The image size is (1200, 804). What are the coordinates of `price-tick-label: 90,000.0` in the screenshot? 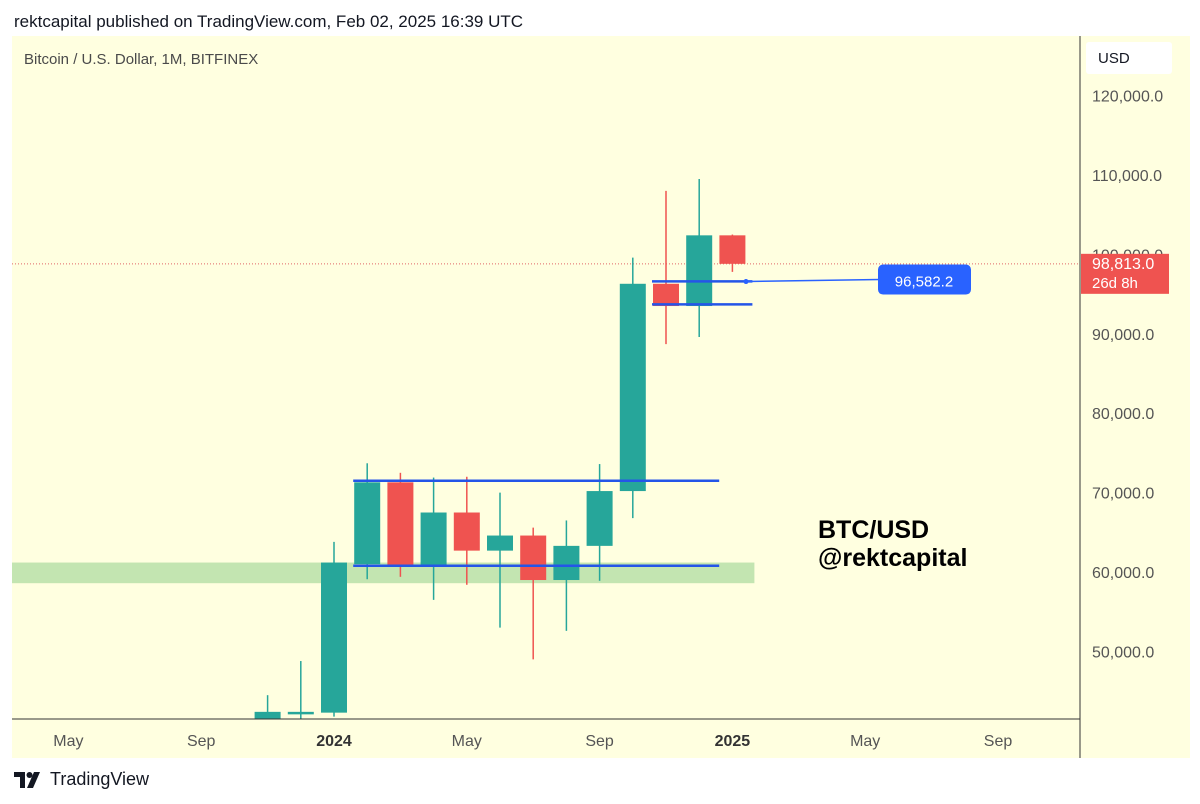 It's located at (1123, 335).